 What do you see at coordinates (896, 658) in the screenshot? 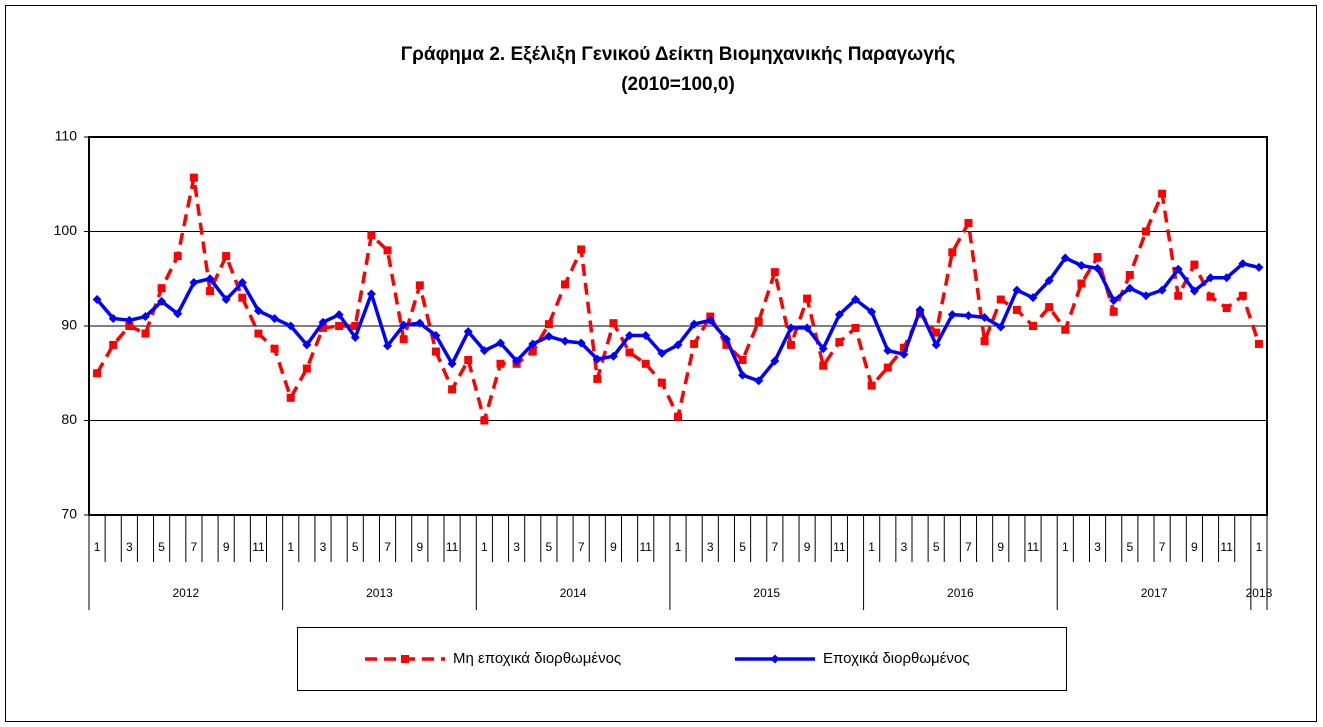
I see `legend-label: Εποχικά διορθωμένος` at bounding box center [896, 658].